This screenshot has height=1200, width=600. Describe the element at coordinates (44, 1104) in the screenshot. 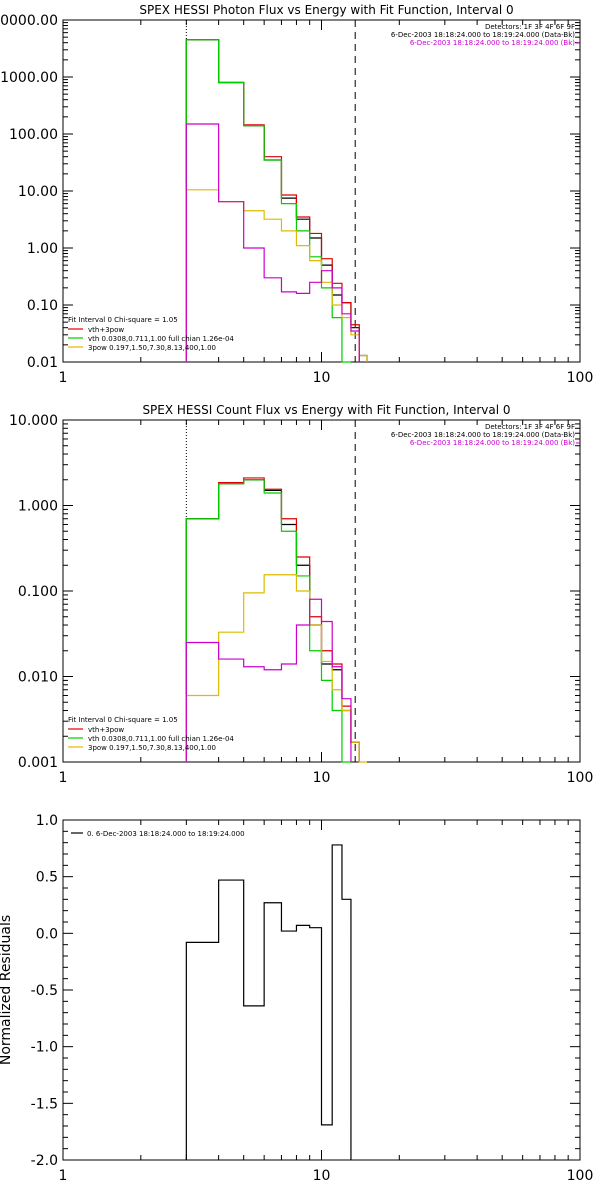

I see `y-tick-label: -1.5` at that location.